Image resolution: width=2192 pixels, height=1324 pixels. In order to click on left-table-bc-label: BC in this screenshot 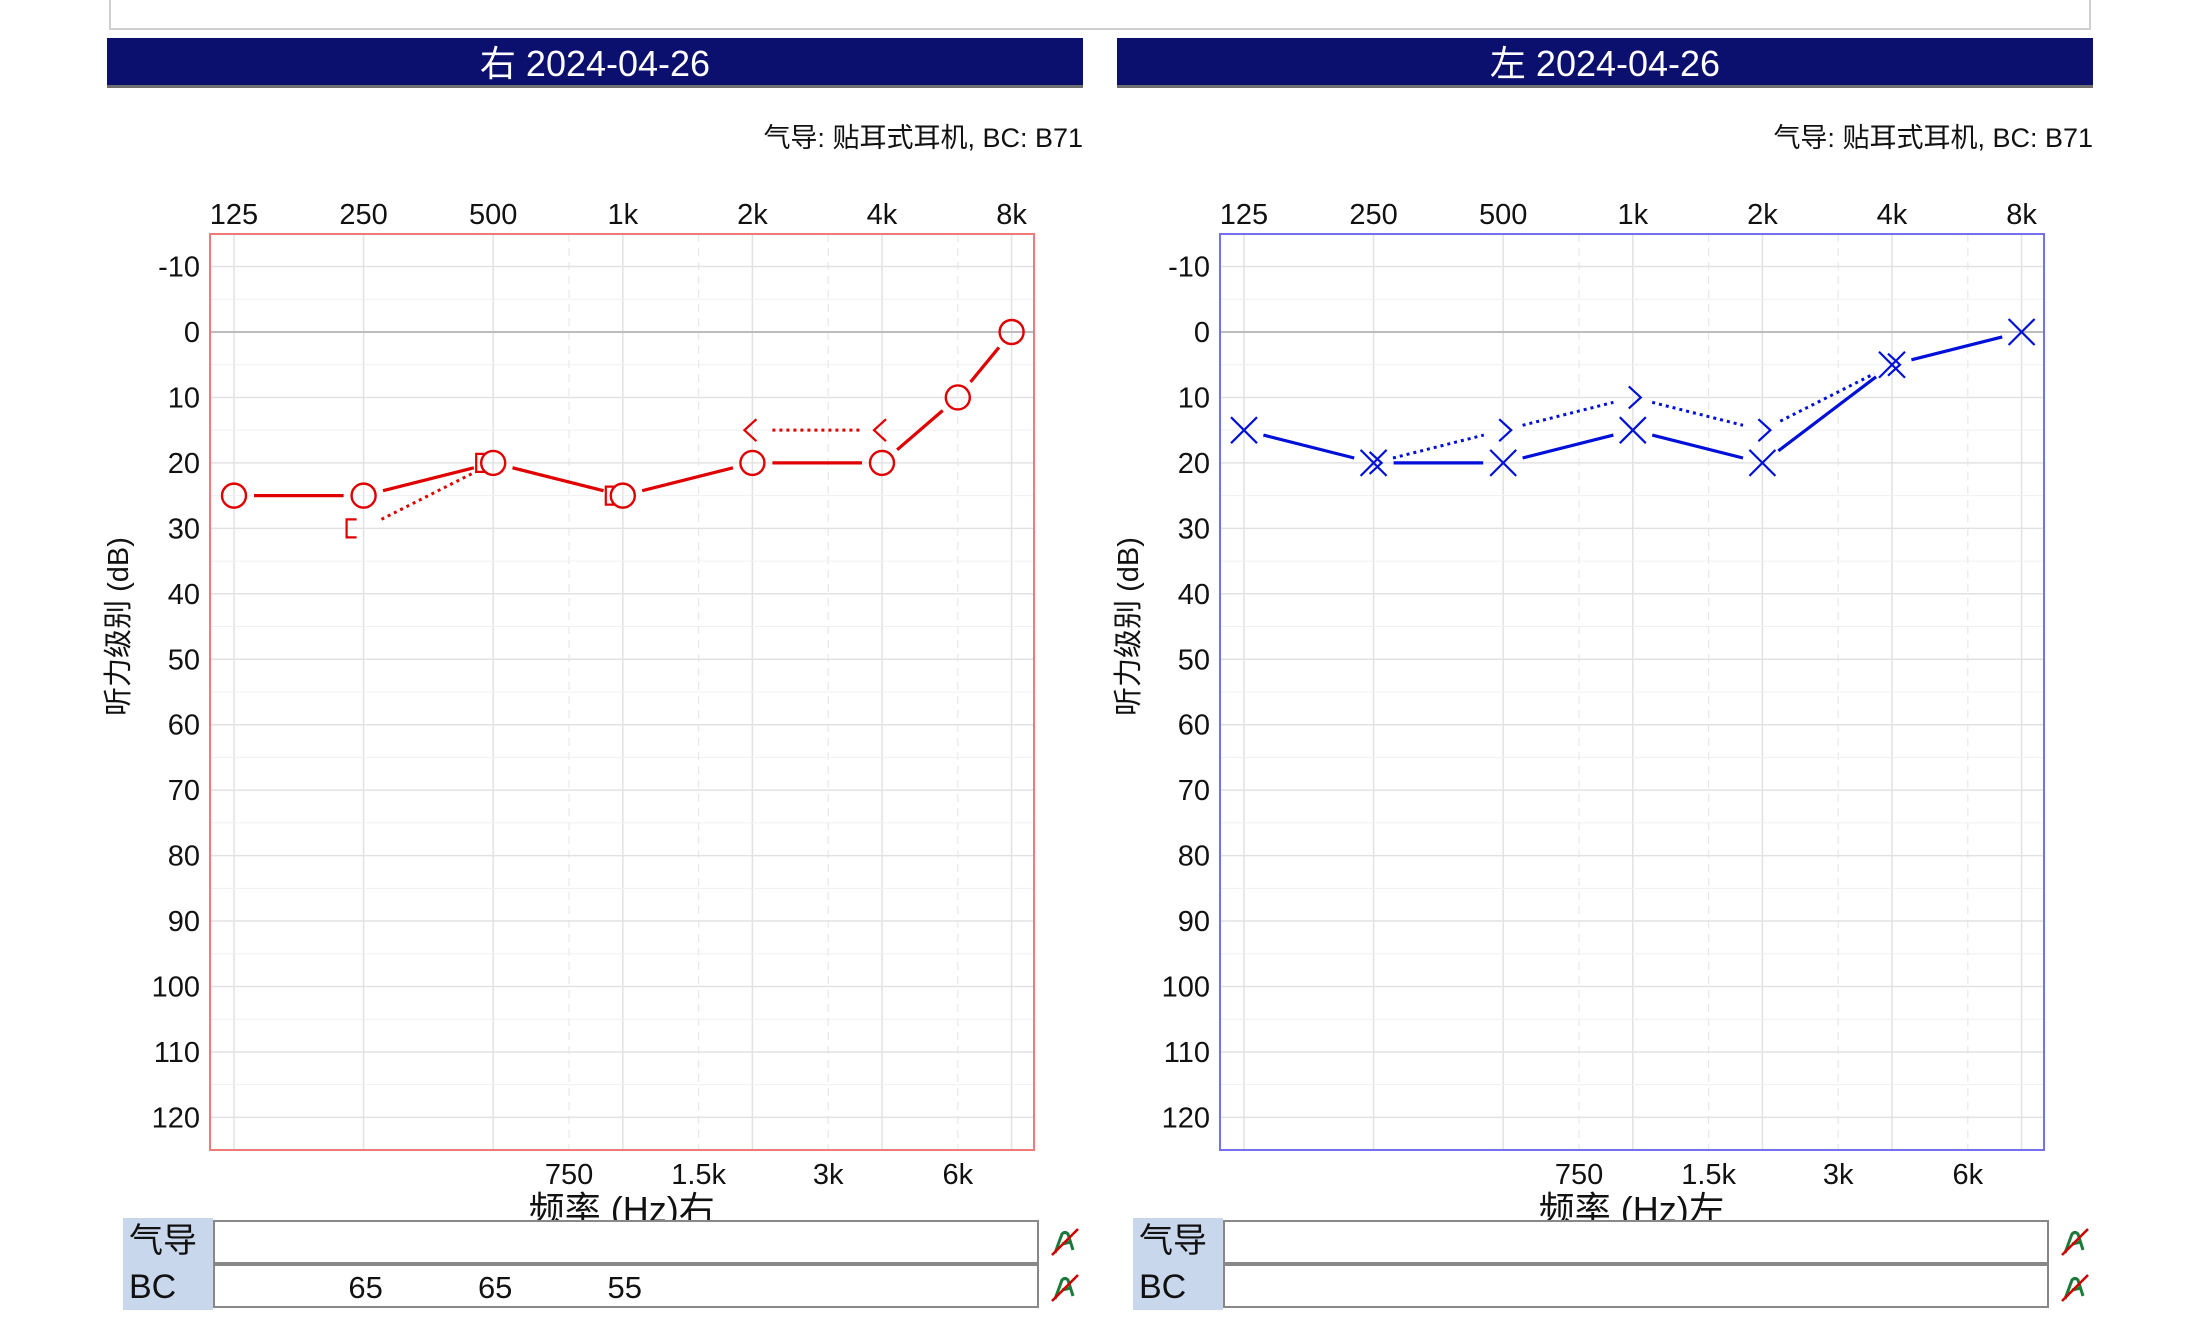, I will do `click(1163, 1287)`.